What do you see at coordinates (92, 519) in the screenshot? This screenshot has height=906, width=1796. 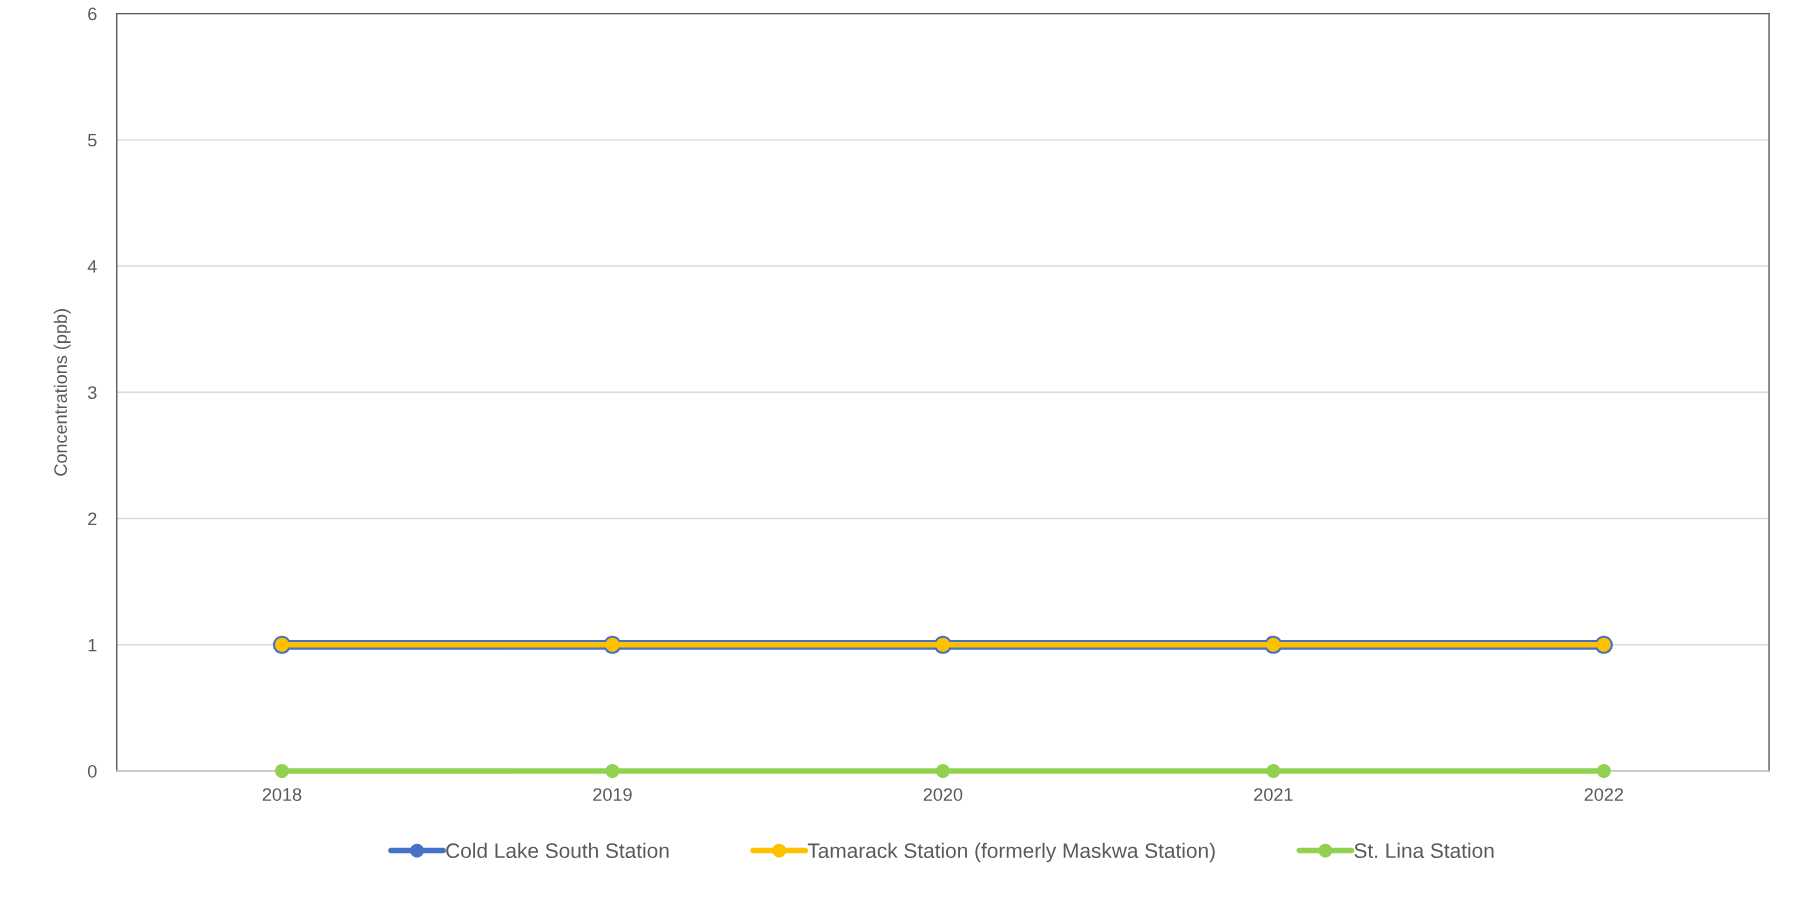 I see `y-tick-label: 2` at bounding box center [92, 519].